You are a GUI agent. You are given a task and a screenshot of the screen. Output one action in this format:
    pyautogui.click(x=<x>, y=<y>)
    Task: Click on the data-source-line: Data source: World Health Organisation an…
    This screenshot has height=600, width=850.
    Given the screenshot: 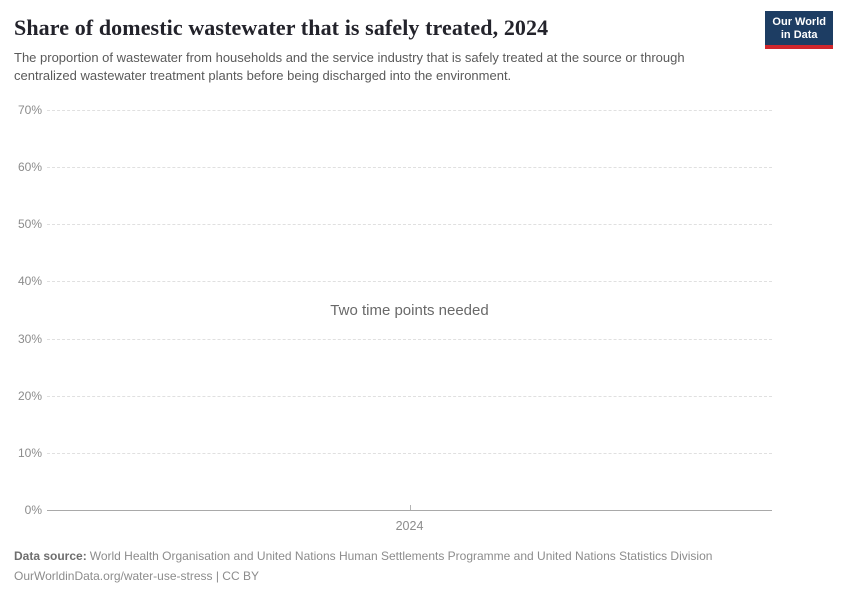 What is the action you would take?
    pyautogui.click(x=425, y=556)
    